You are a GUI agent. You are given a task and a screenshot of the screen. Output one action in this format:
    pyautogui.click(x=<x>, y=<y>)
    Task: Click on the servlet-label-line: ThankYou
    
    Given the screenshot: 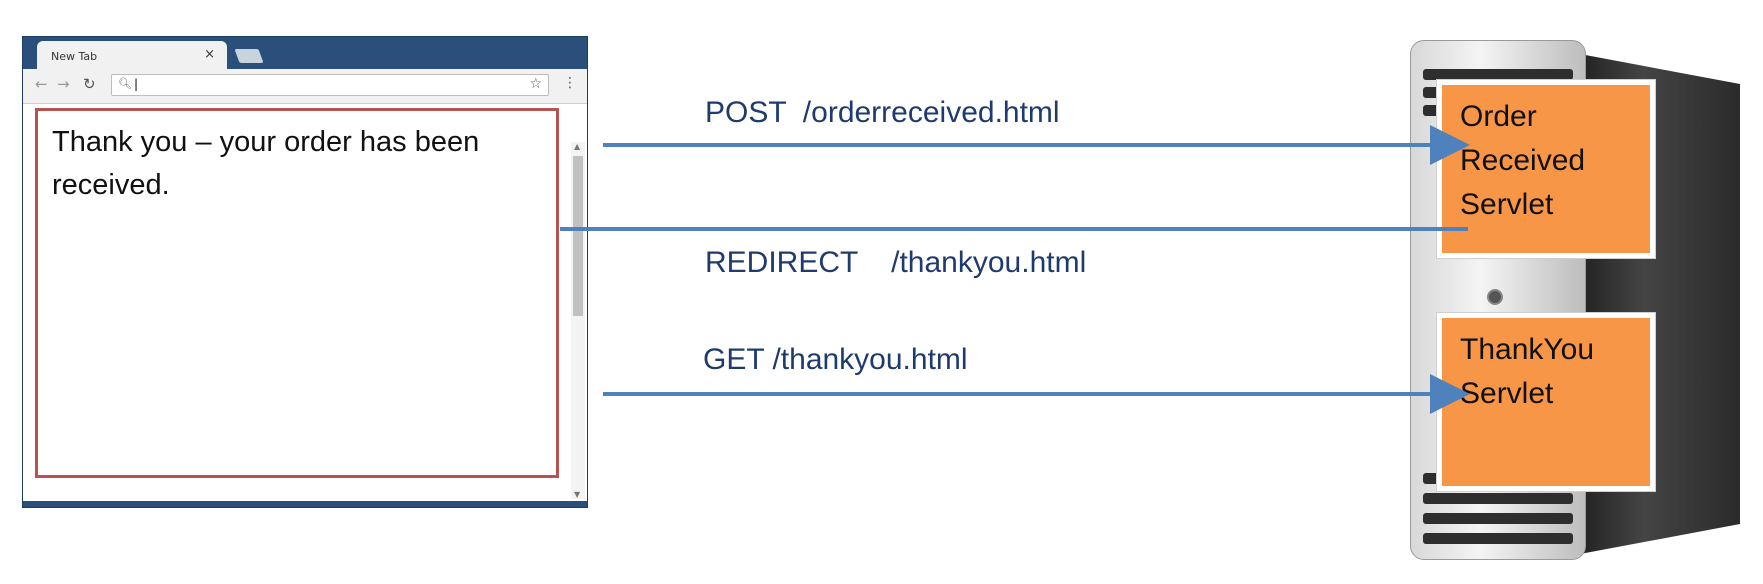 What is the action you would take?
    pyautogui.click(x=1527, y=349)
    